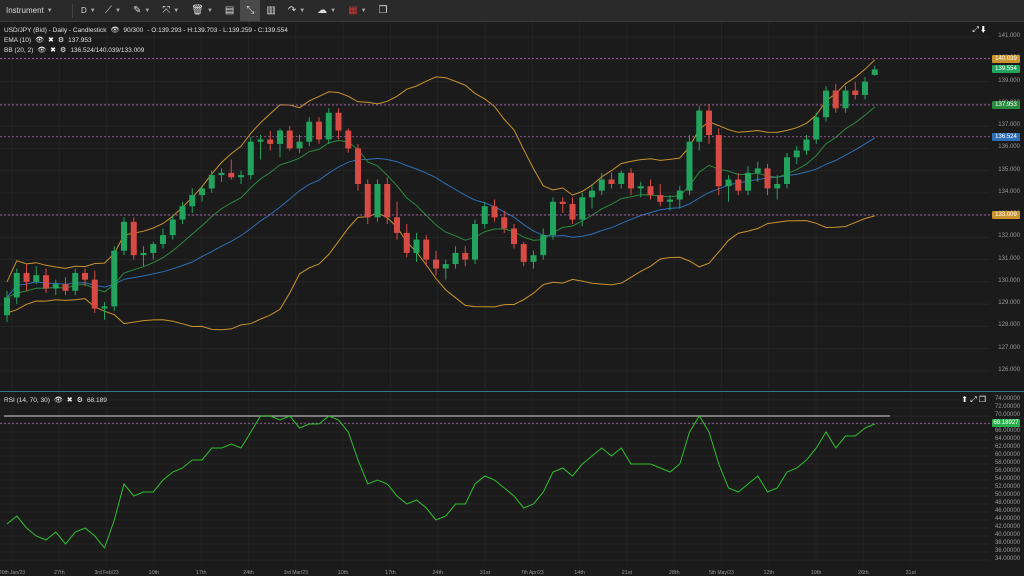 Image resolution: width=1024 pixels, height=576 pixels. I want to click on date-label: 19th, so click(816, 573).